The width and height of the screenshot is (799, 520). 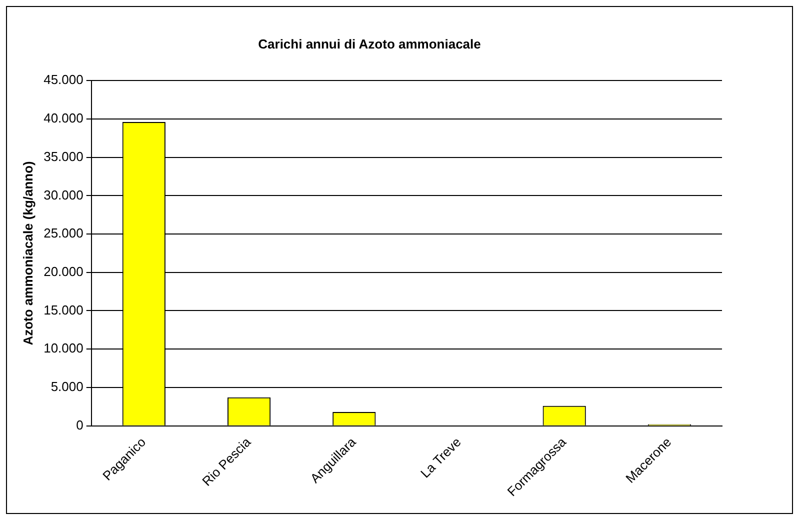 I want to click on y-tick-label: 30.000, so click(x=64, y=194).